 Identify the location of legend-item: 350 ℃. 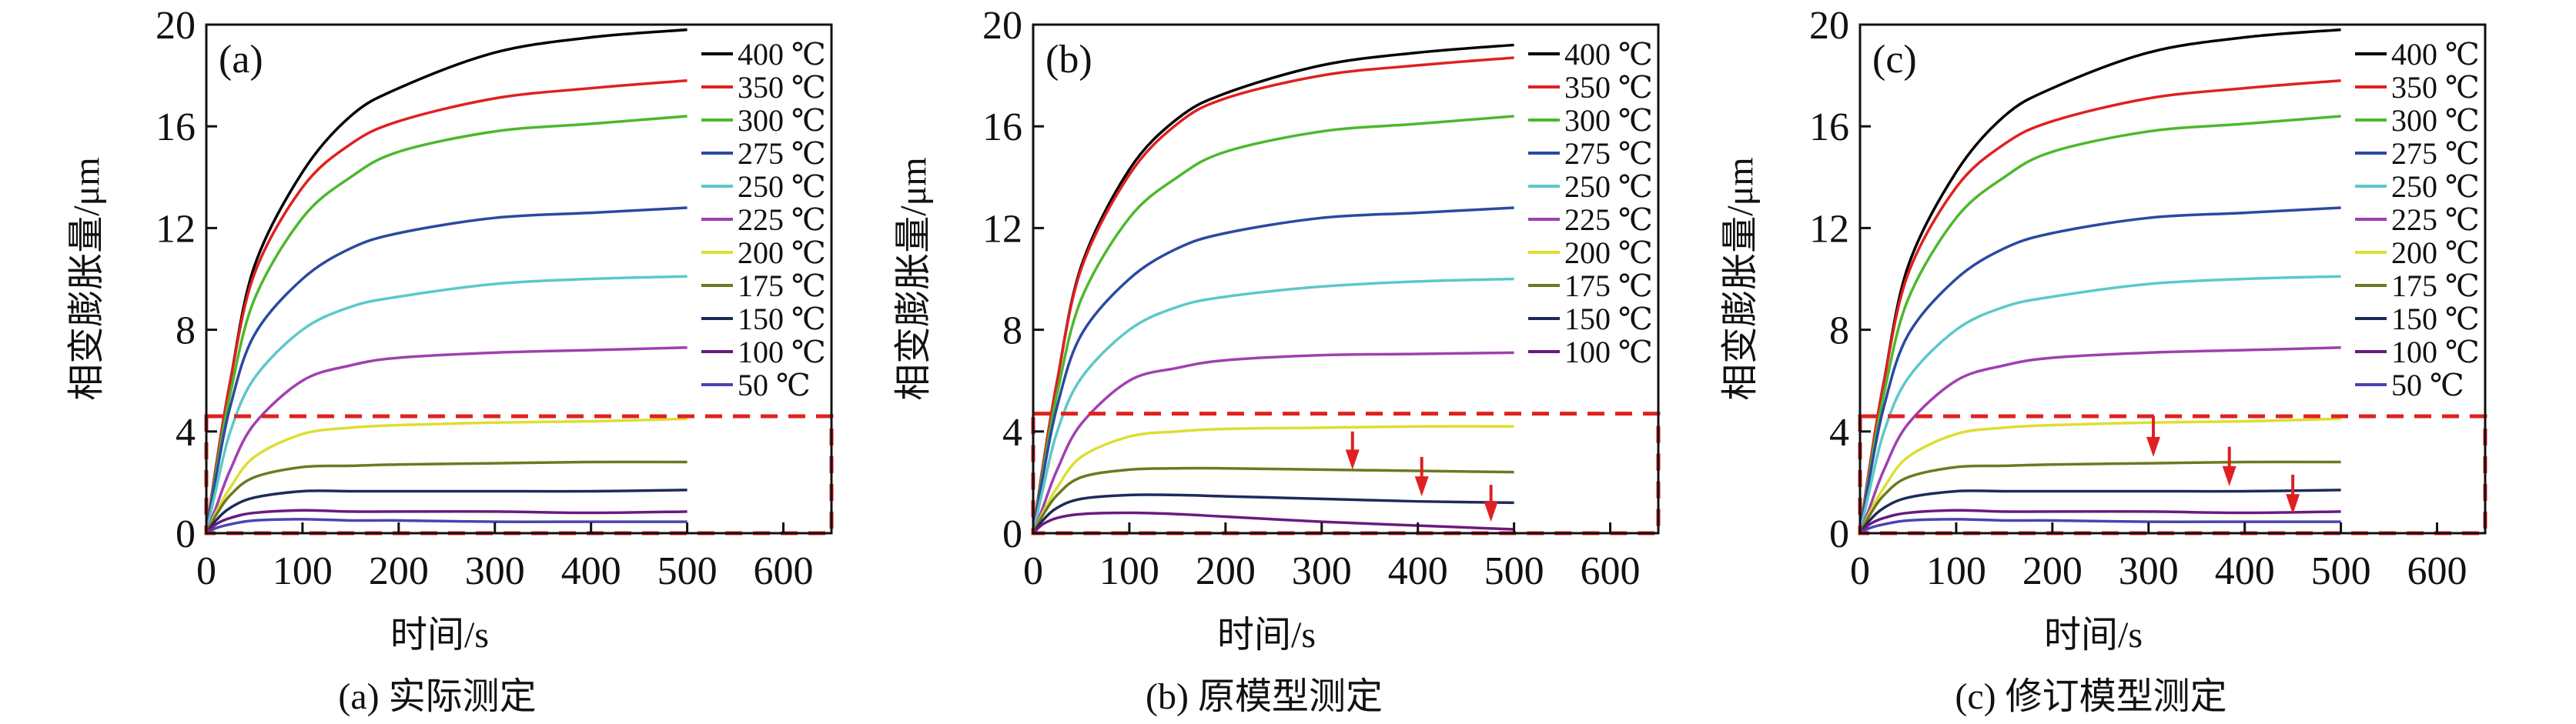
(1590, 87).